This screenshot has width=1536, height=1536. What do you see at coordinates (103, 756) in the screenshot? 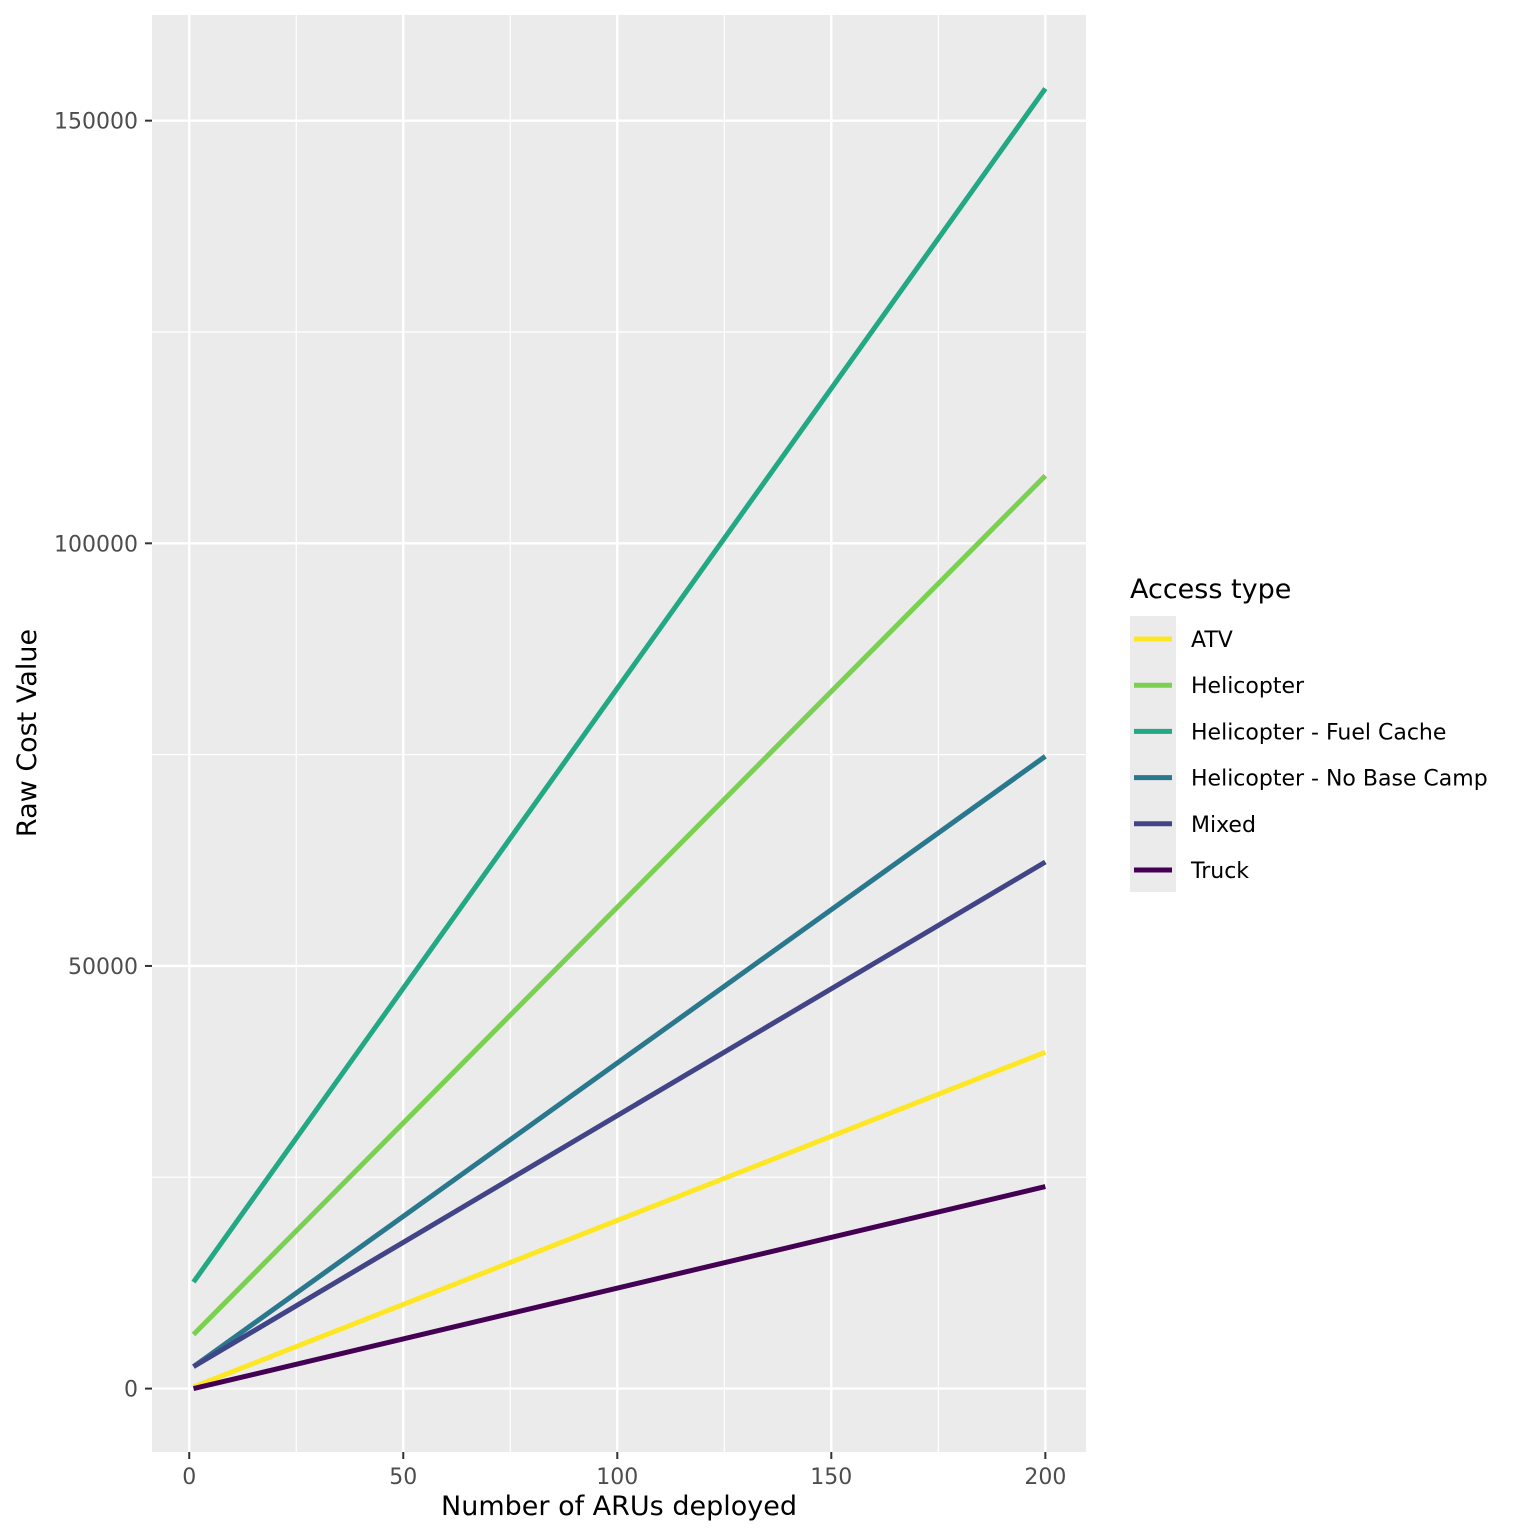
I see `y-axis: 0 50000 100000 150000` at bounding box center [103, 756].